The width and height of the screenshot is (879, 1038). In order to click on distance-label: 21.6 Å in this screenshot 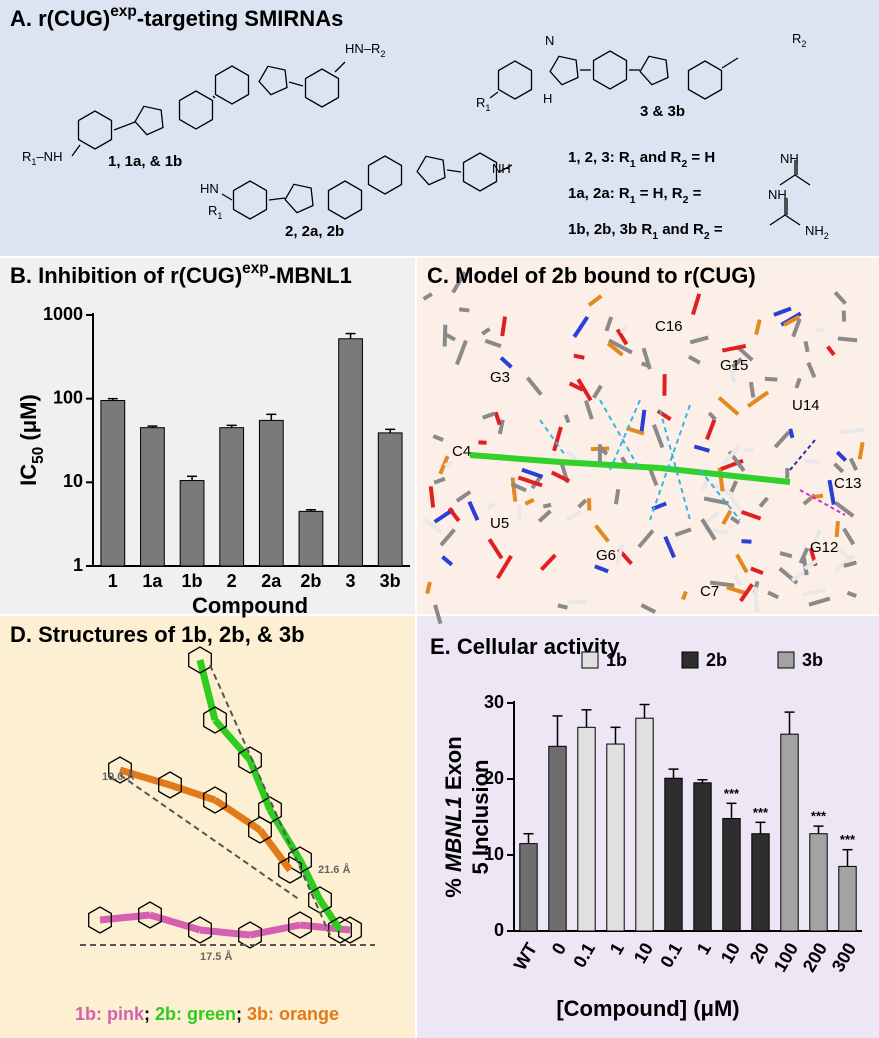, I will do `click(334, 869)`.